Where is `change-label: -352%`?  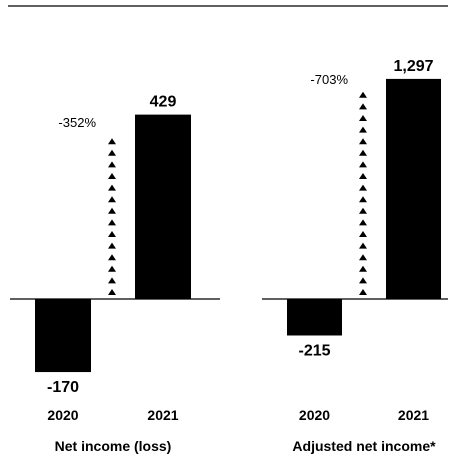 change-label: -352% is located at coordinates (77, 122).